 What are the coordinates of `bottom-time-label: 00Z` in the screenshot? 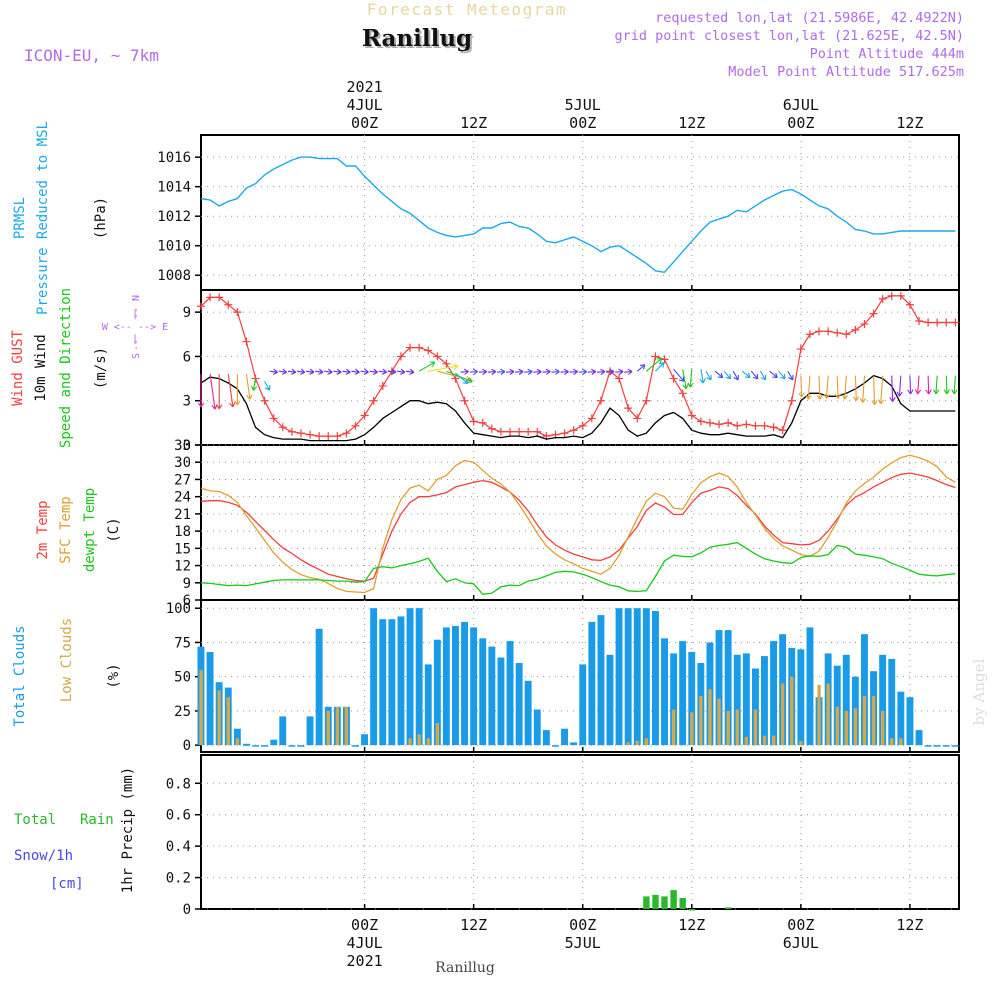 It's located at (364, 925).